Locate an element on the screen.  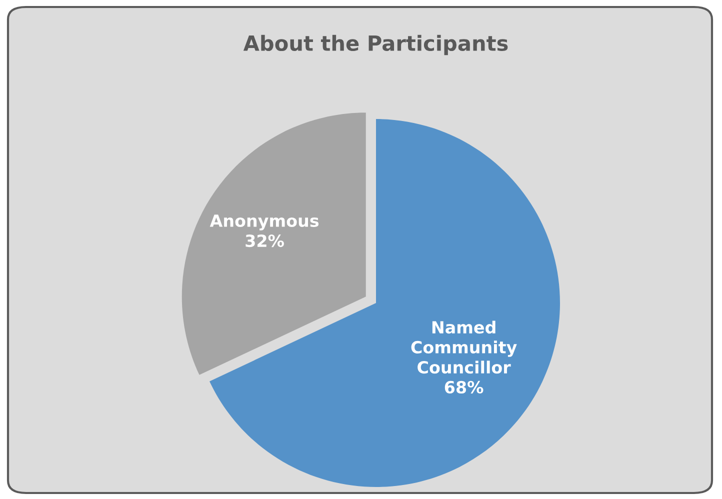
chart-title: About the Participants is located at coordinates (375, 45).